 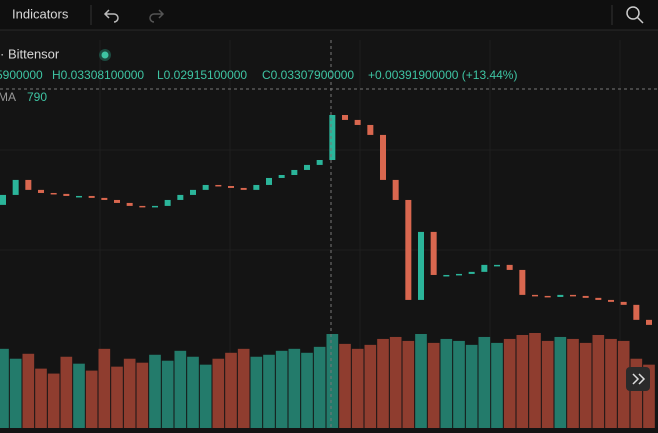 What do you see at coordinates (37, 97) in the screenshot?
I see `ma-value: 790` at bounding box center [37, 97].